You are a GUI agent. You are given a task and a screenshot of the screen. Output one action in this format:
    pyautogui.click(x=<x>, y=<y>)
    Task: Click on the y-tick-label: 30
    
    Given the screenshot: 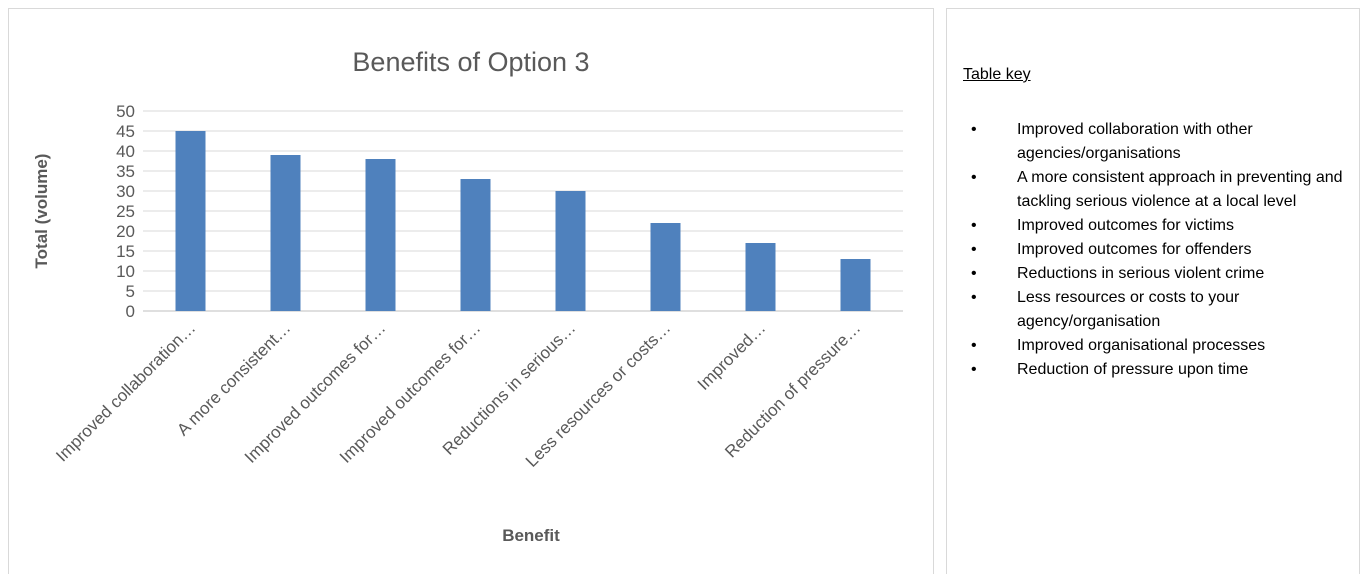 What is the action you would take?
    pyautogui.click(x=125, y=191)
    